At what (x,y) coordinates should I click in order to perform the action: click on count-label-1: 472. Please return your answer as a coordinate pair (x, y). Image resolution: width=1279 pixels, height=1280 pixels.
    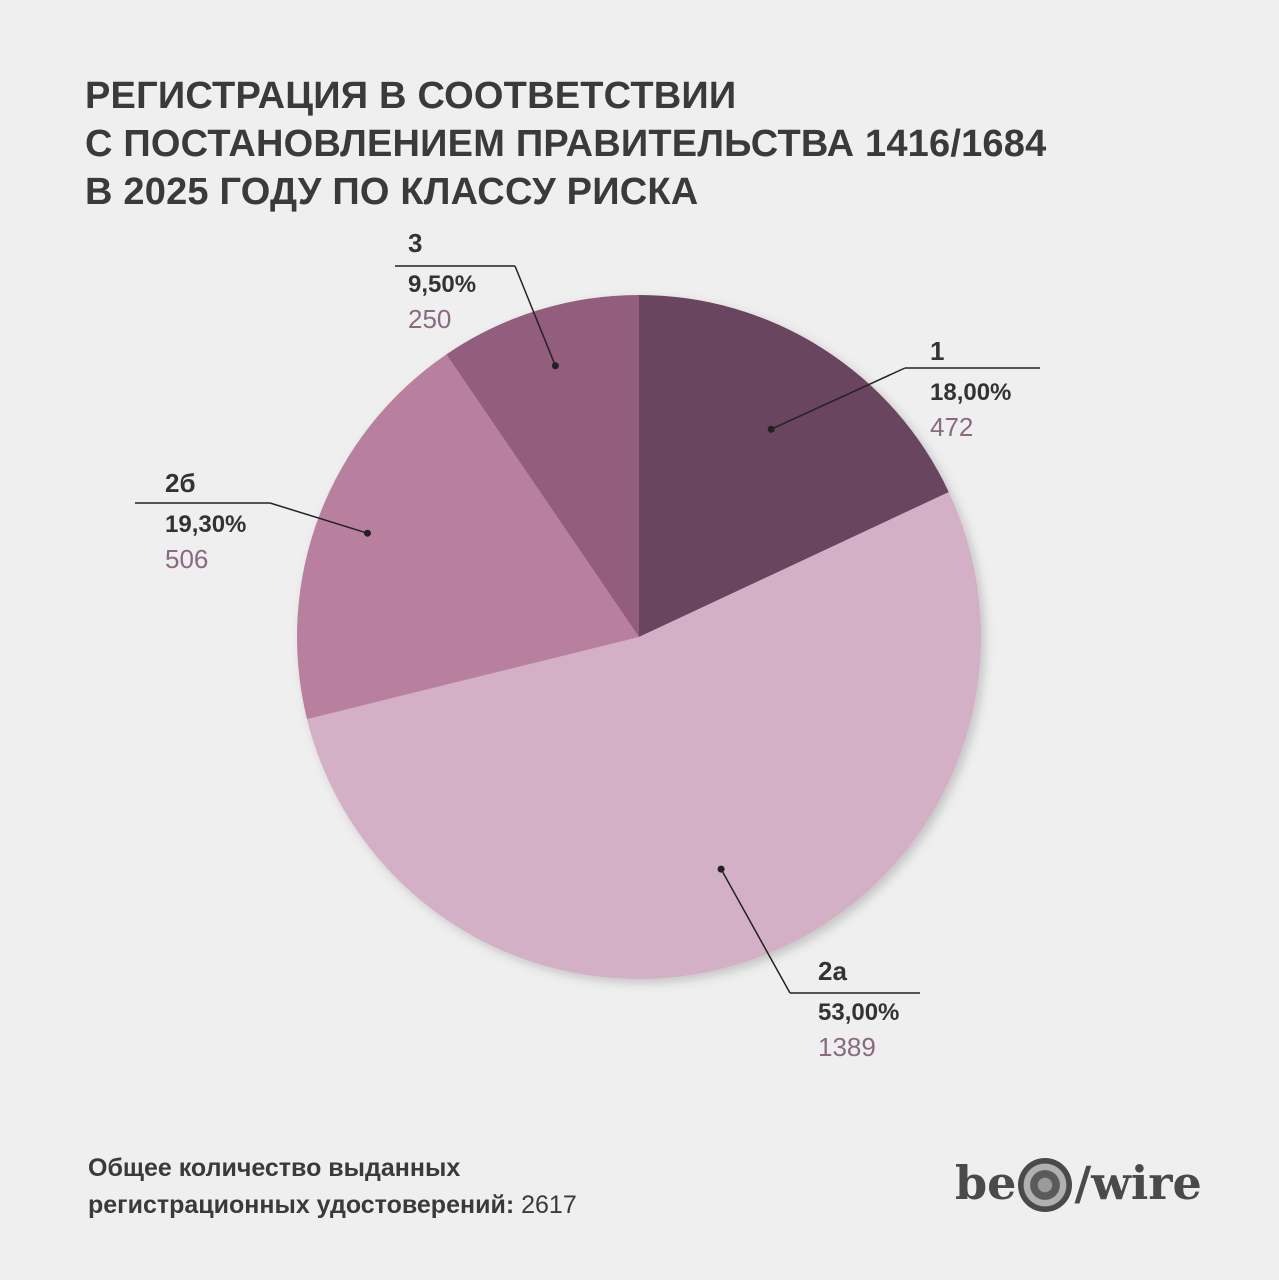
    Looking at the image, I should click on (951, 427).